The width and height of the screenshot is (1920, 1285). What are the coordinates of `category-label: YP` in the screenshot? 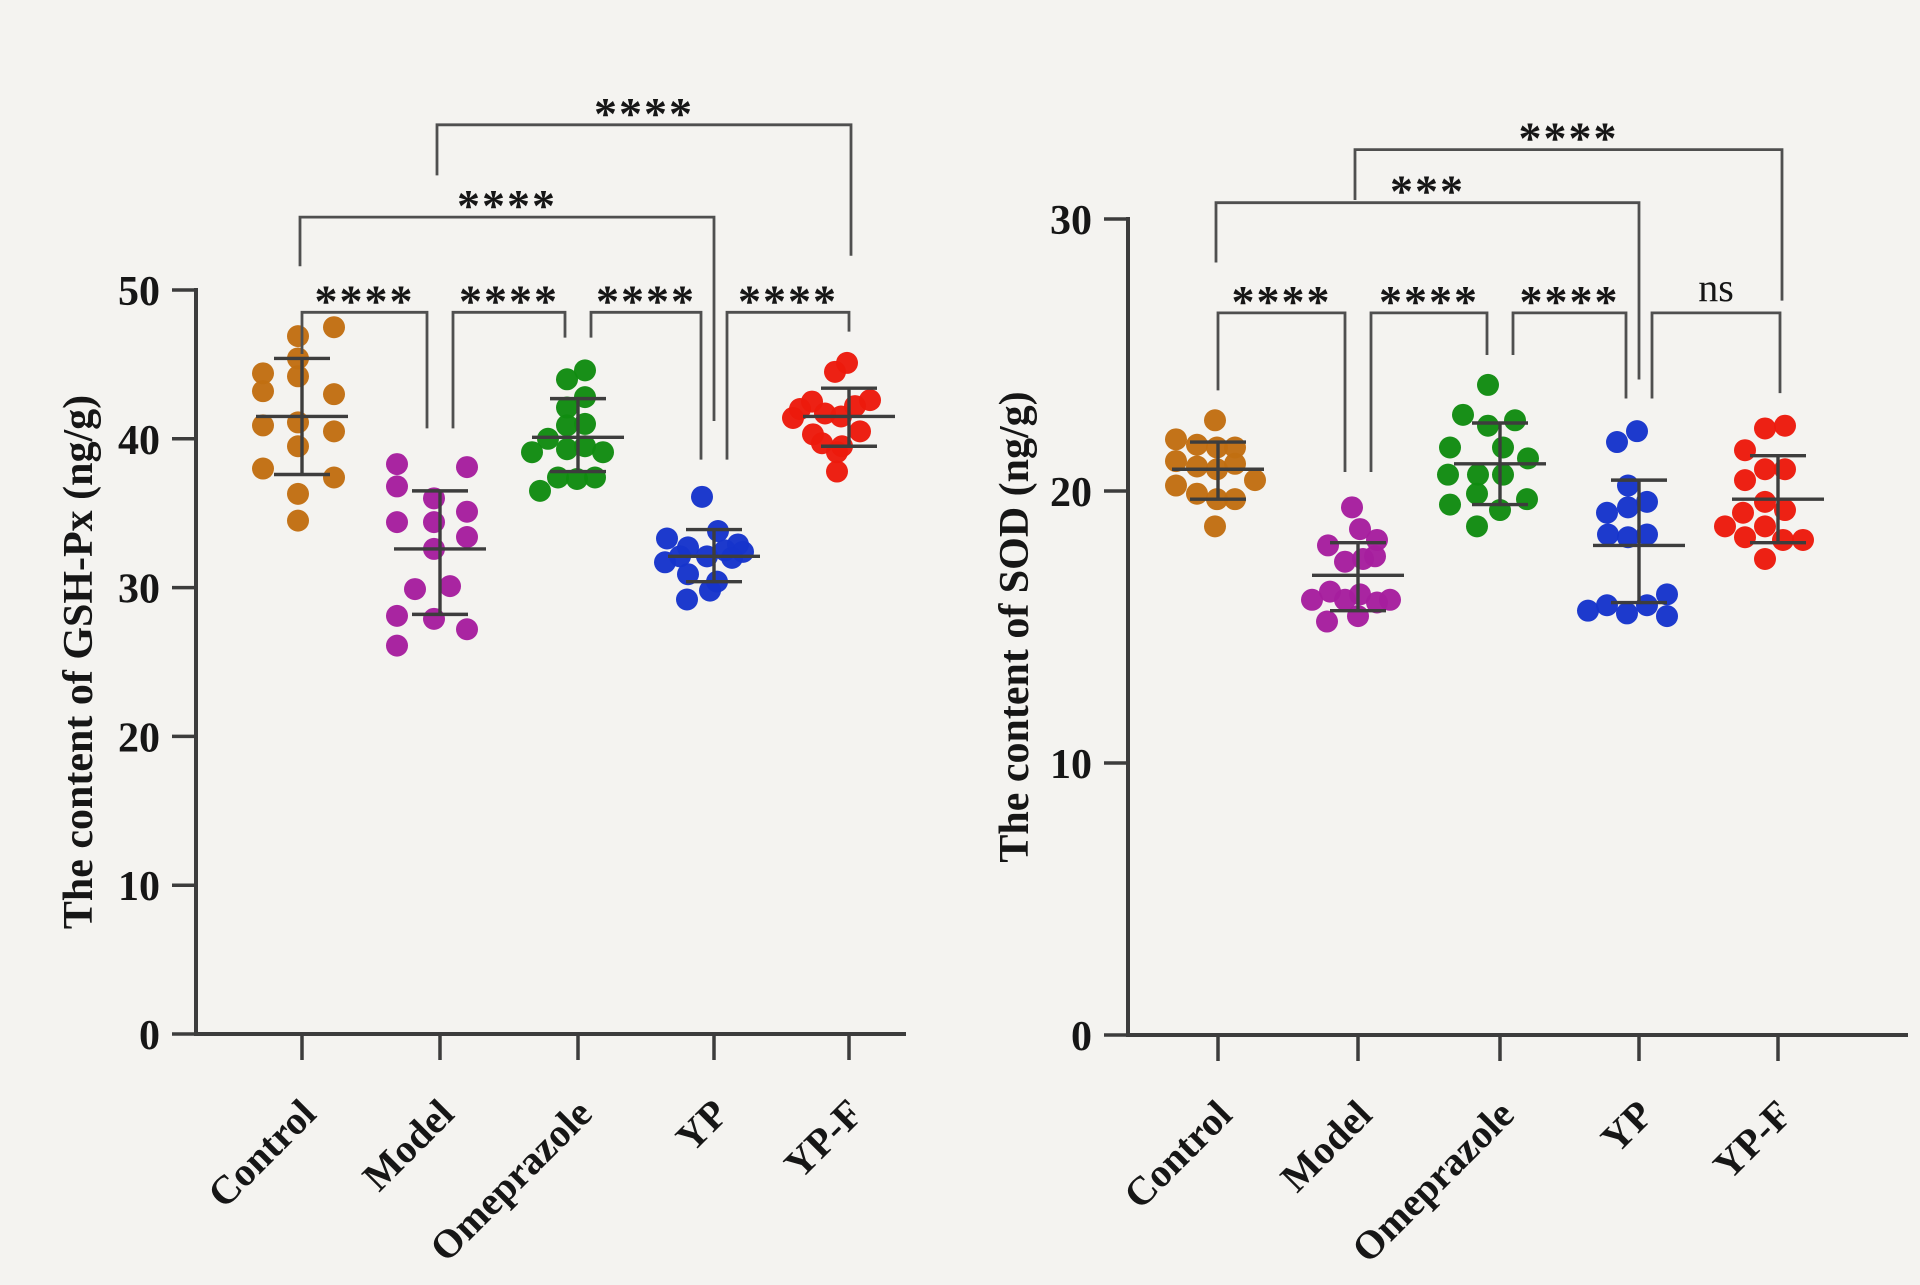 It's located at (1627, 1127).